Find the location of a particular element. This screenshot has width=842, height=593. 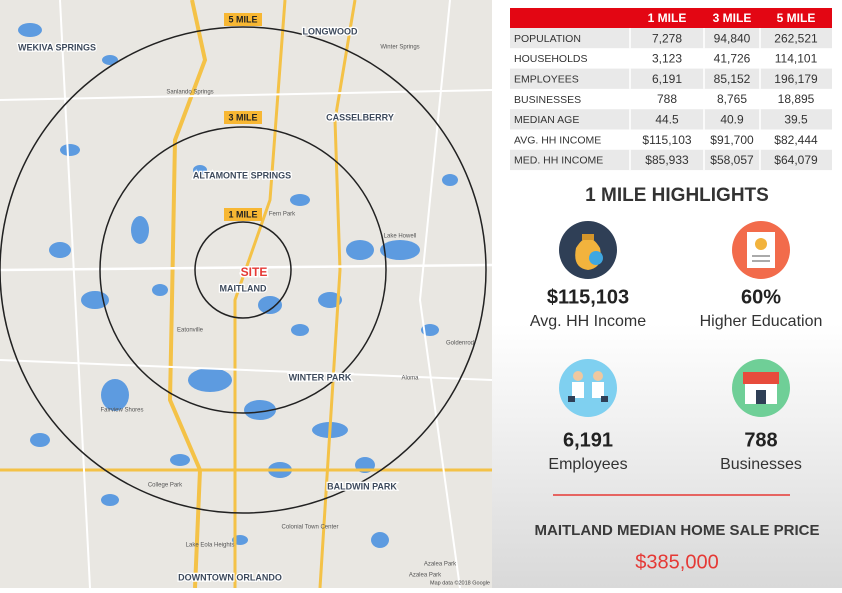

site-label: SITE is located at coordinates (254, 272).